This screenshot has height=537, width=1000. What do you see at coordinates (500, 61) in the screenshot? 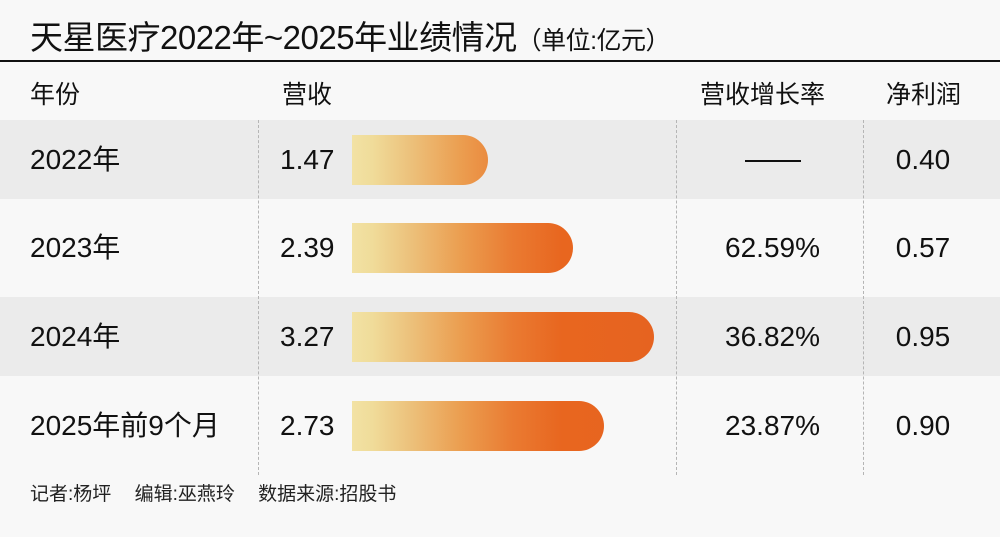
I see `title-divider` at bounding box center [500, 61].